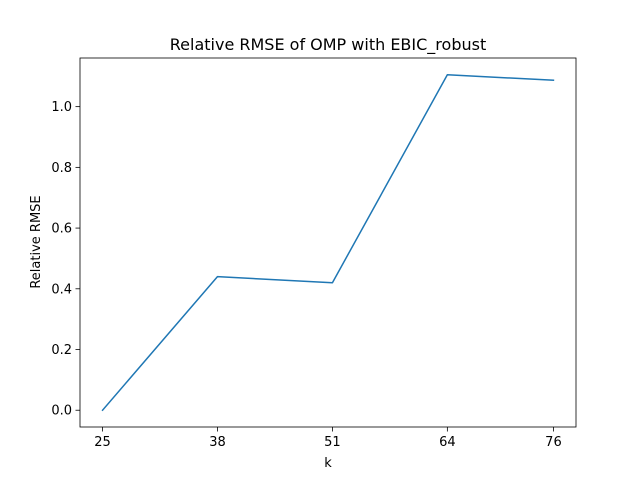 The image size is (640, 480). What do you see at coordinates (61, 168) in the screenshot?
I see `y-tick-label-4: 0.8` at bounding box center [61, 168].